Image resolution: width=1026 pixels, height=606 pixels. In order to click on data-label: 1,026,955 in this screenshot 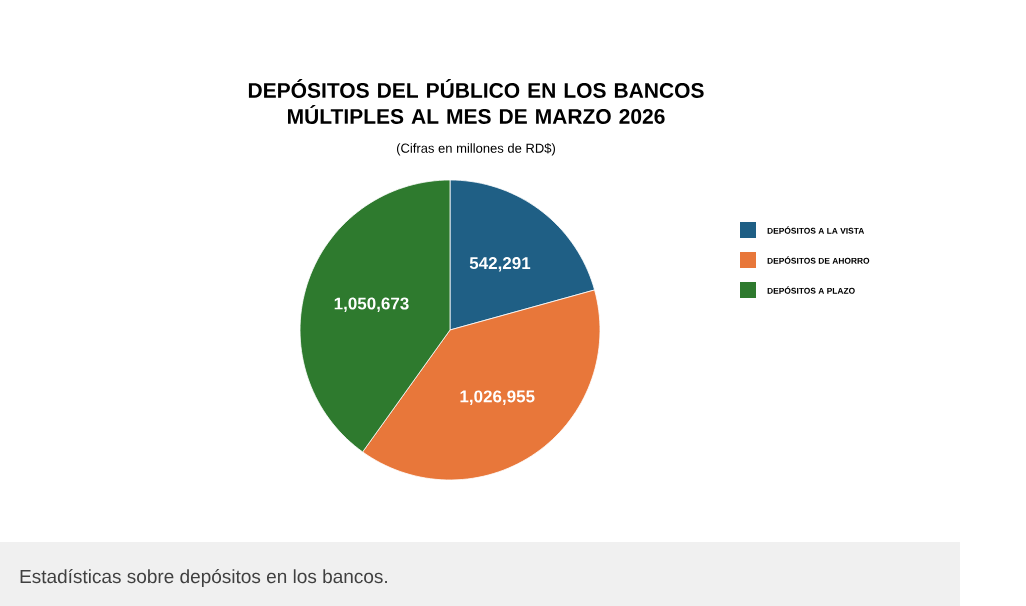, I will do `click(497, 397)`.